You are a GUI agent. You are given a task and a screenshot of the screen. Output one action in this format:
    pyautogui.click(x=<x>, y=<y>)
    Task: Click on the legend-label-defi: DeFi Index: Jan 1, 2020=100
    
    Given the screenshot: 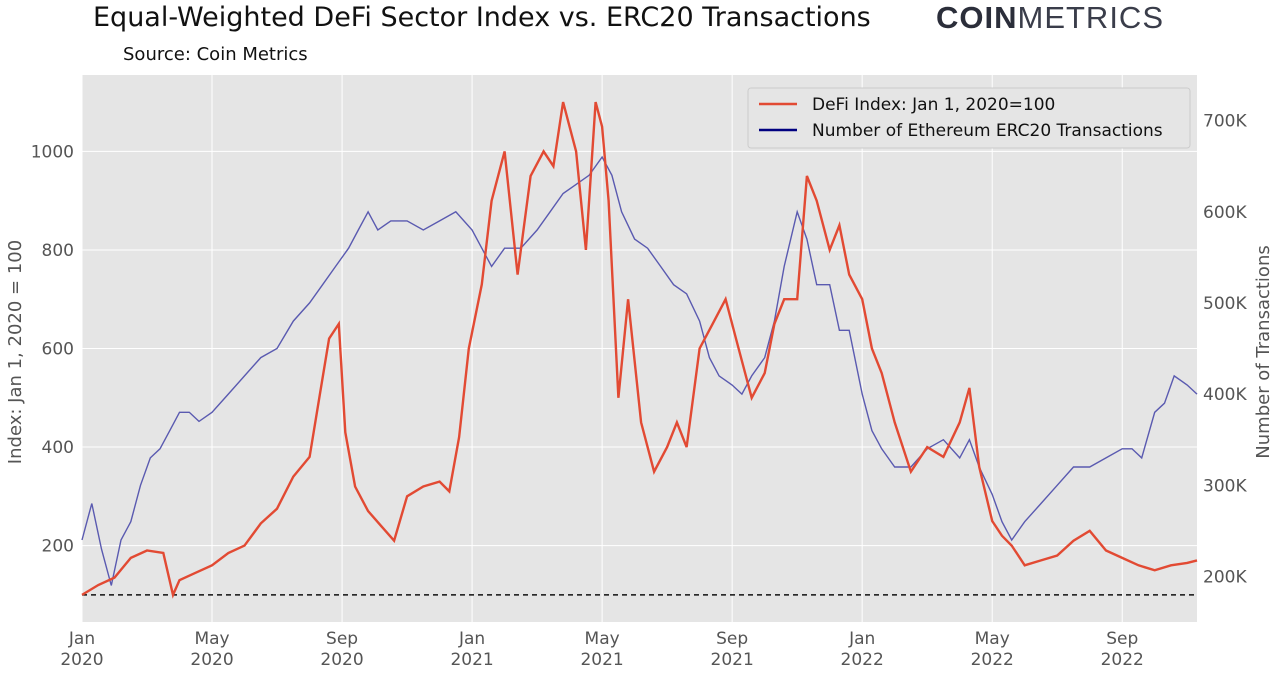 What is the action you would take?
    pyautogui.click(x=933, y=105)
    